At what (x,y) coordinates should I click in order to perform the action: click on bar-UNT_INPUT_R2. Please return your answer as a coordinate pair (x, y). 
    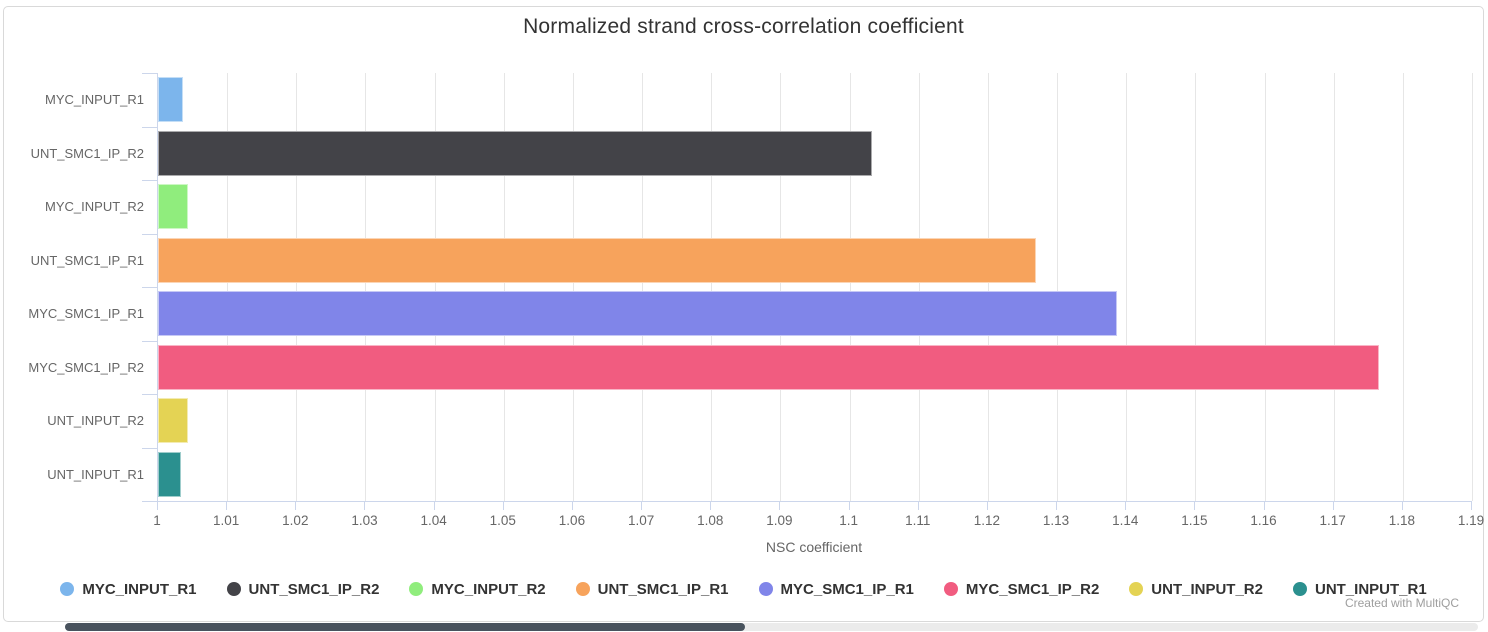
    Looking at the image, I should click on (173, 420).